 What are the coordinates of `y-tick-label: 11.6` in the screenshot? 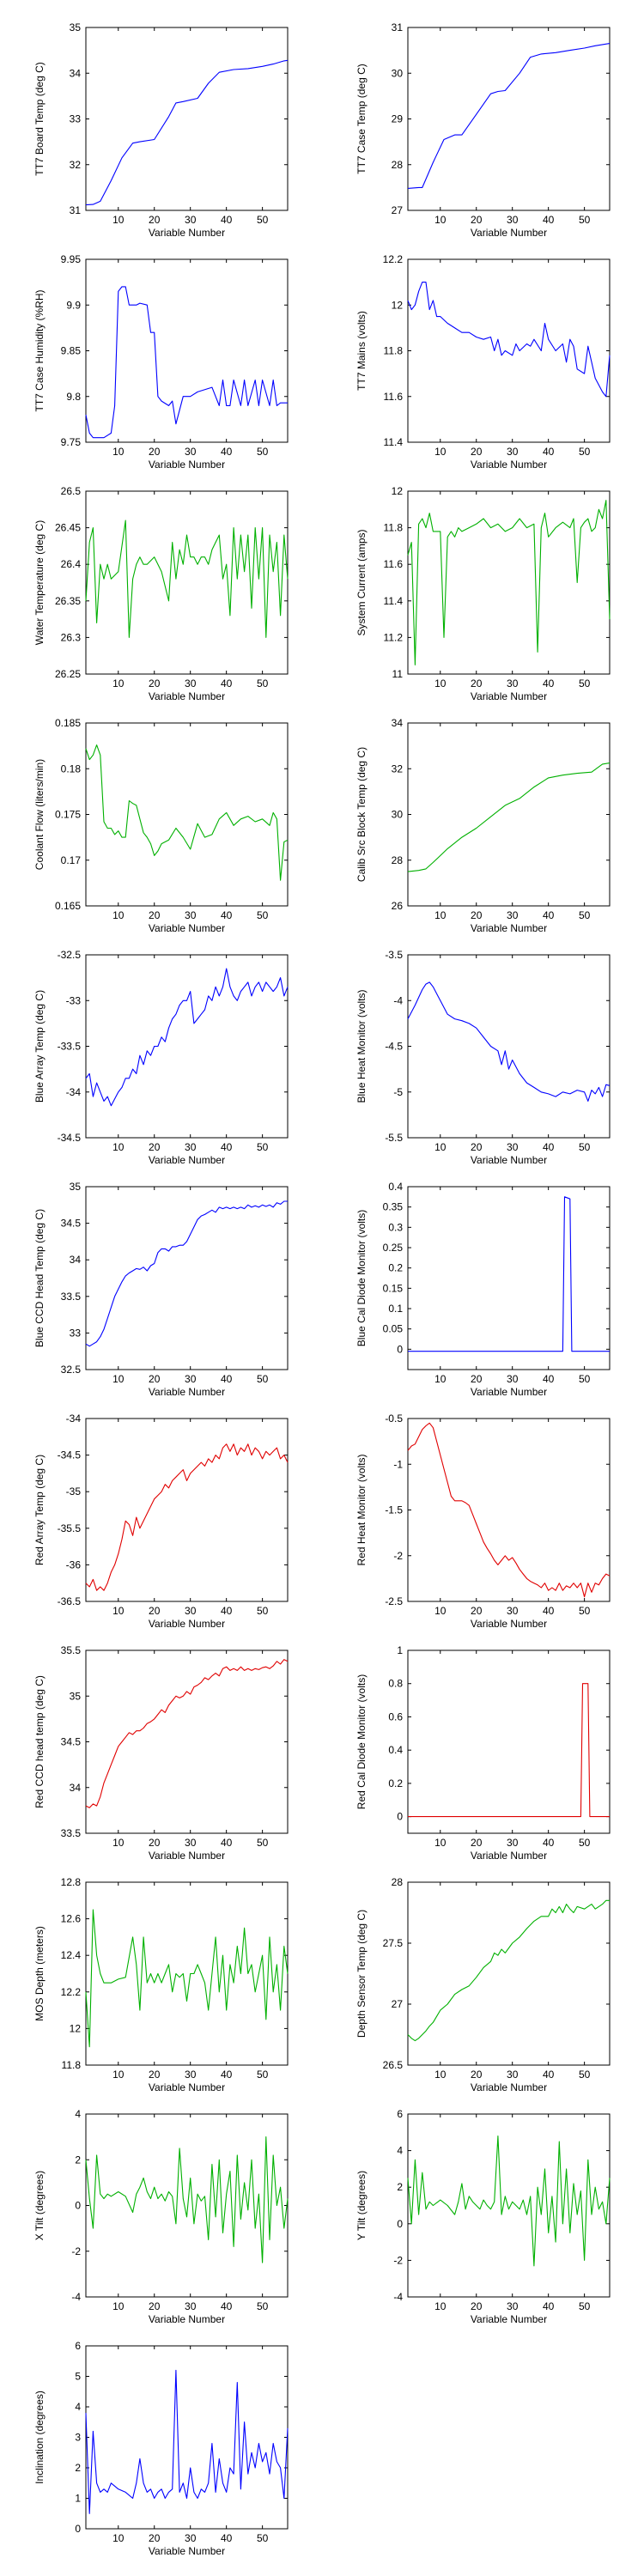 It's located at (394, 564).